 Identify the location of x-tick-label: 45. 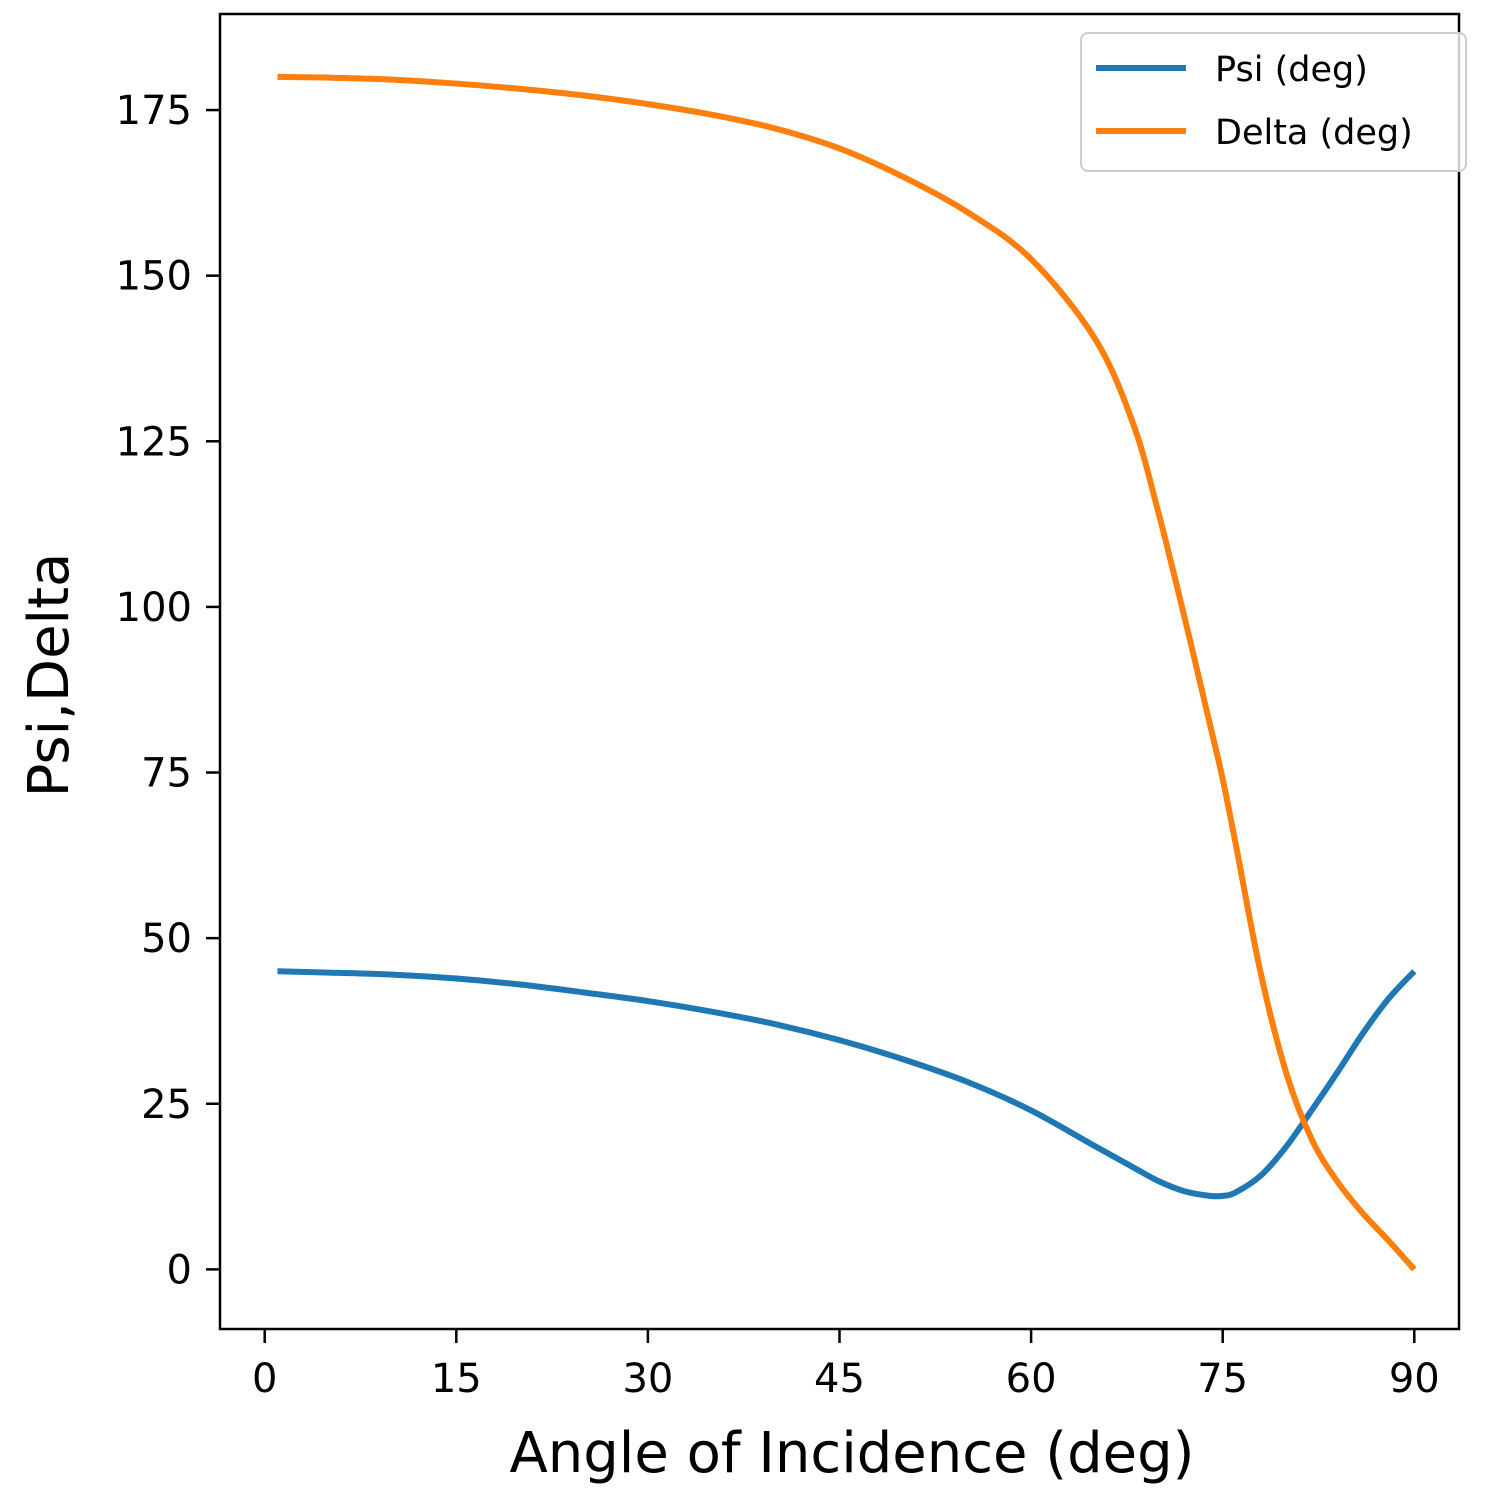
(839, 1379).